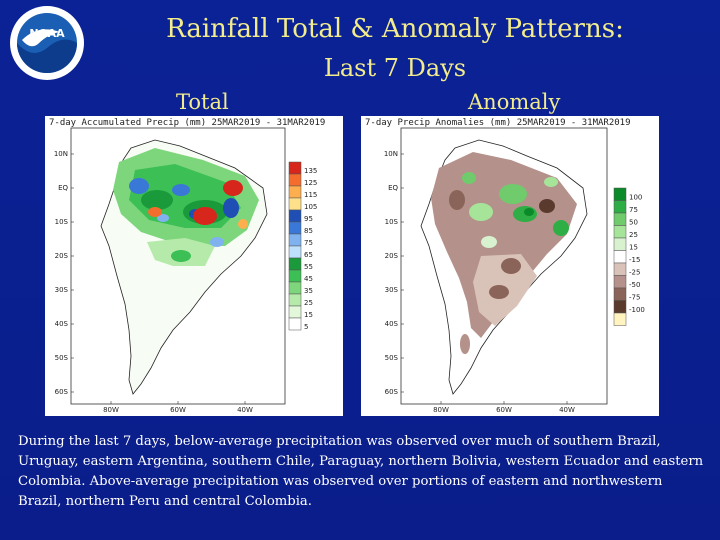  I want to click on total-lon-tick-label: 60W, so click(178, 410).